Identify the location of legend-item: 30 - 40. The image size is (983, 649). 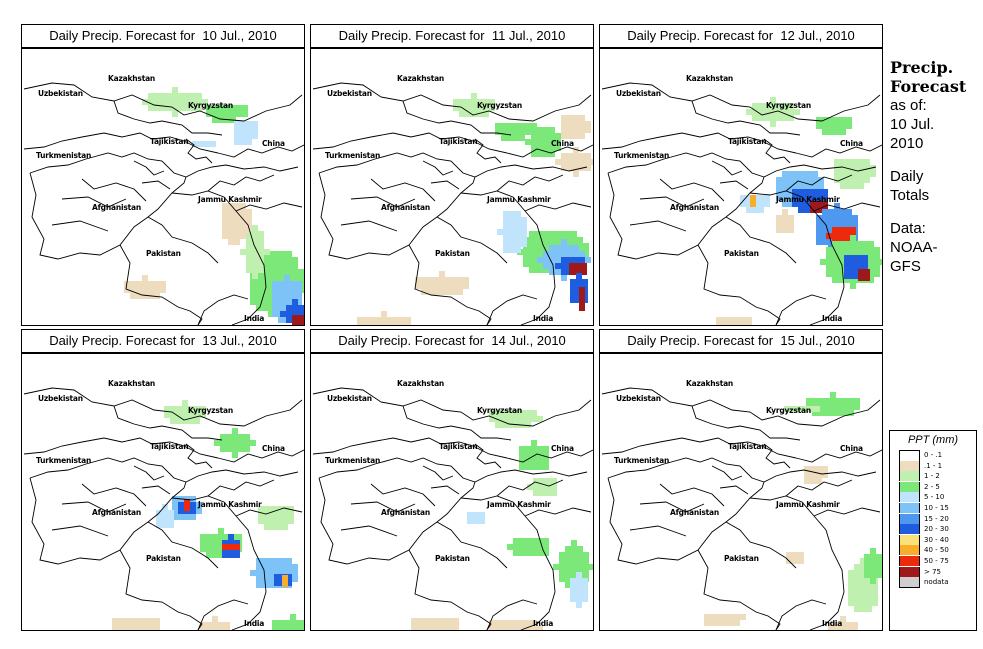
(933, 540).